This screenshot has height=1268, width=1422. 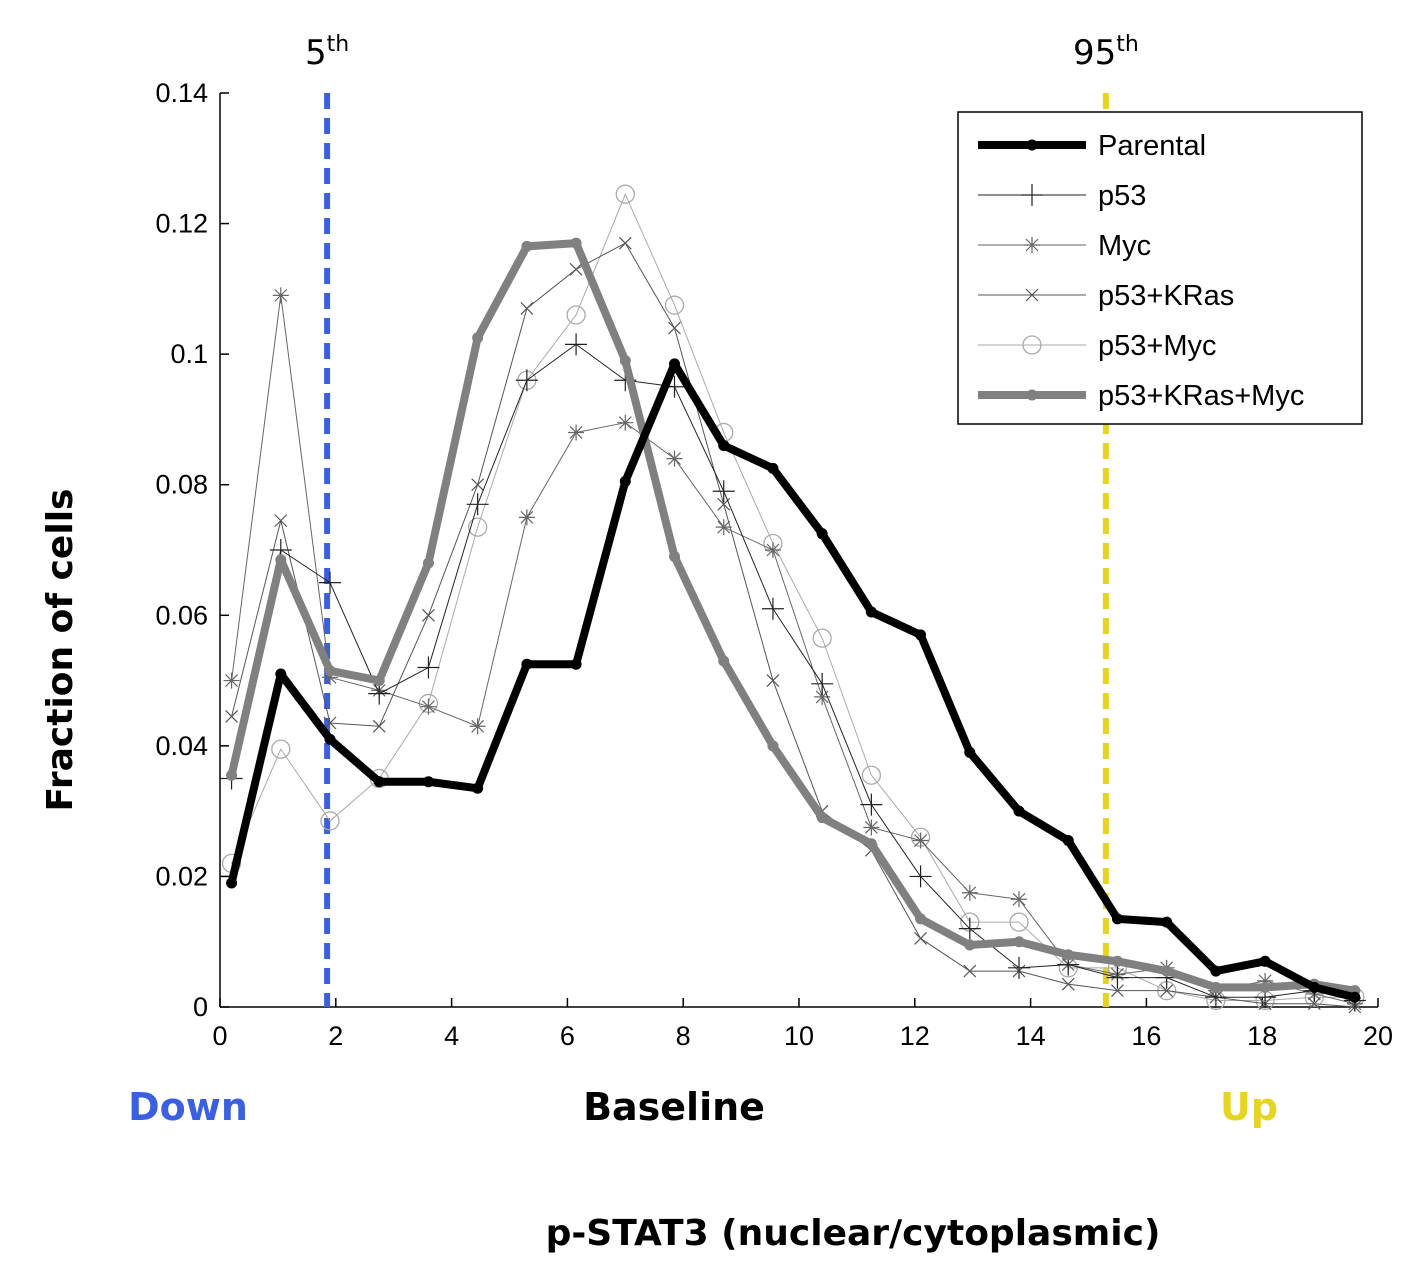 I want to click on legend-label: p53+KRas+Myc, so click(x=1201, y=396).